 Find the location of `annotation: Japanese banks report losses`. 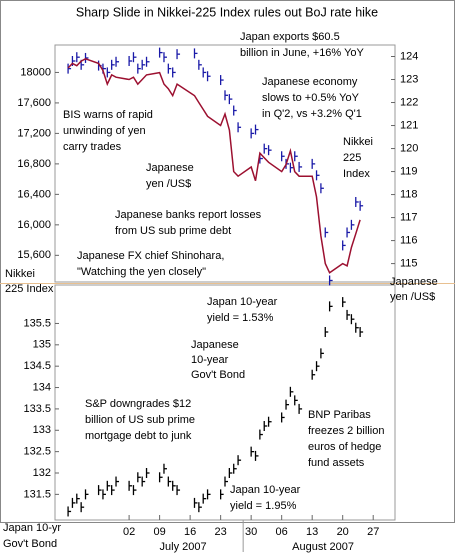

annotation: Japanese banks report losses is located at coordinates (188, 215).